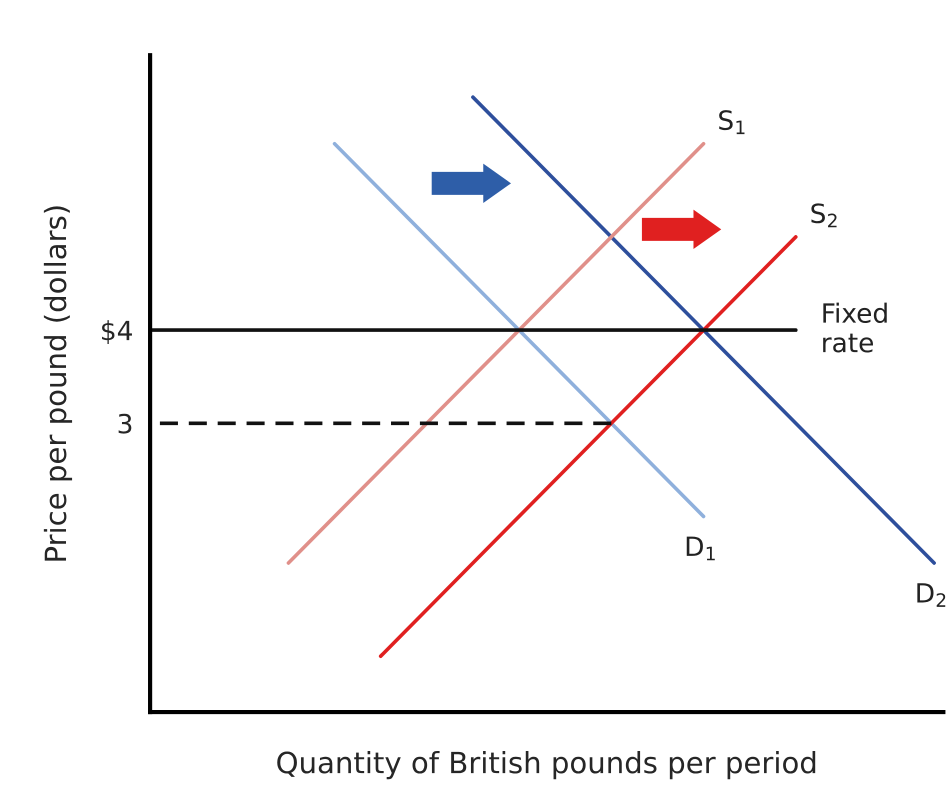 The image size is (950, 801). I want to click on series-label: Fixed rate, so click(855, 327).